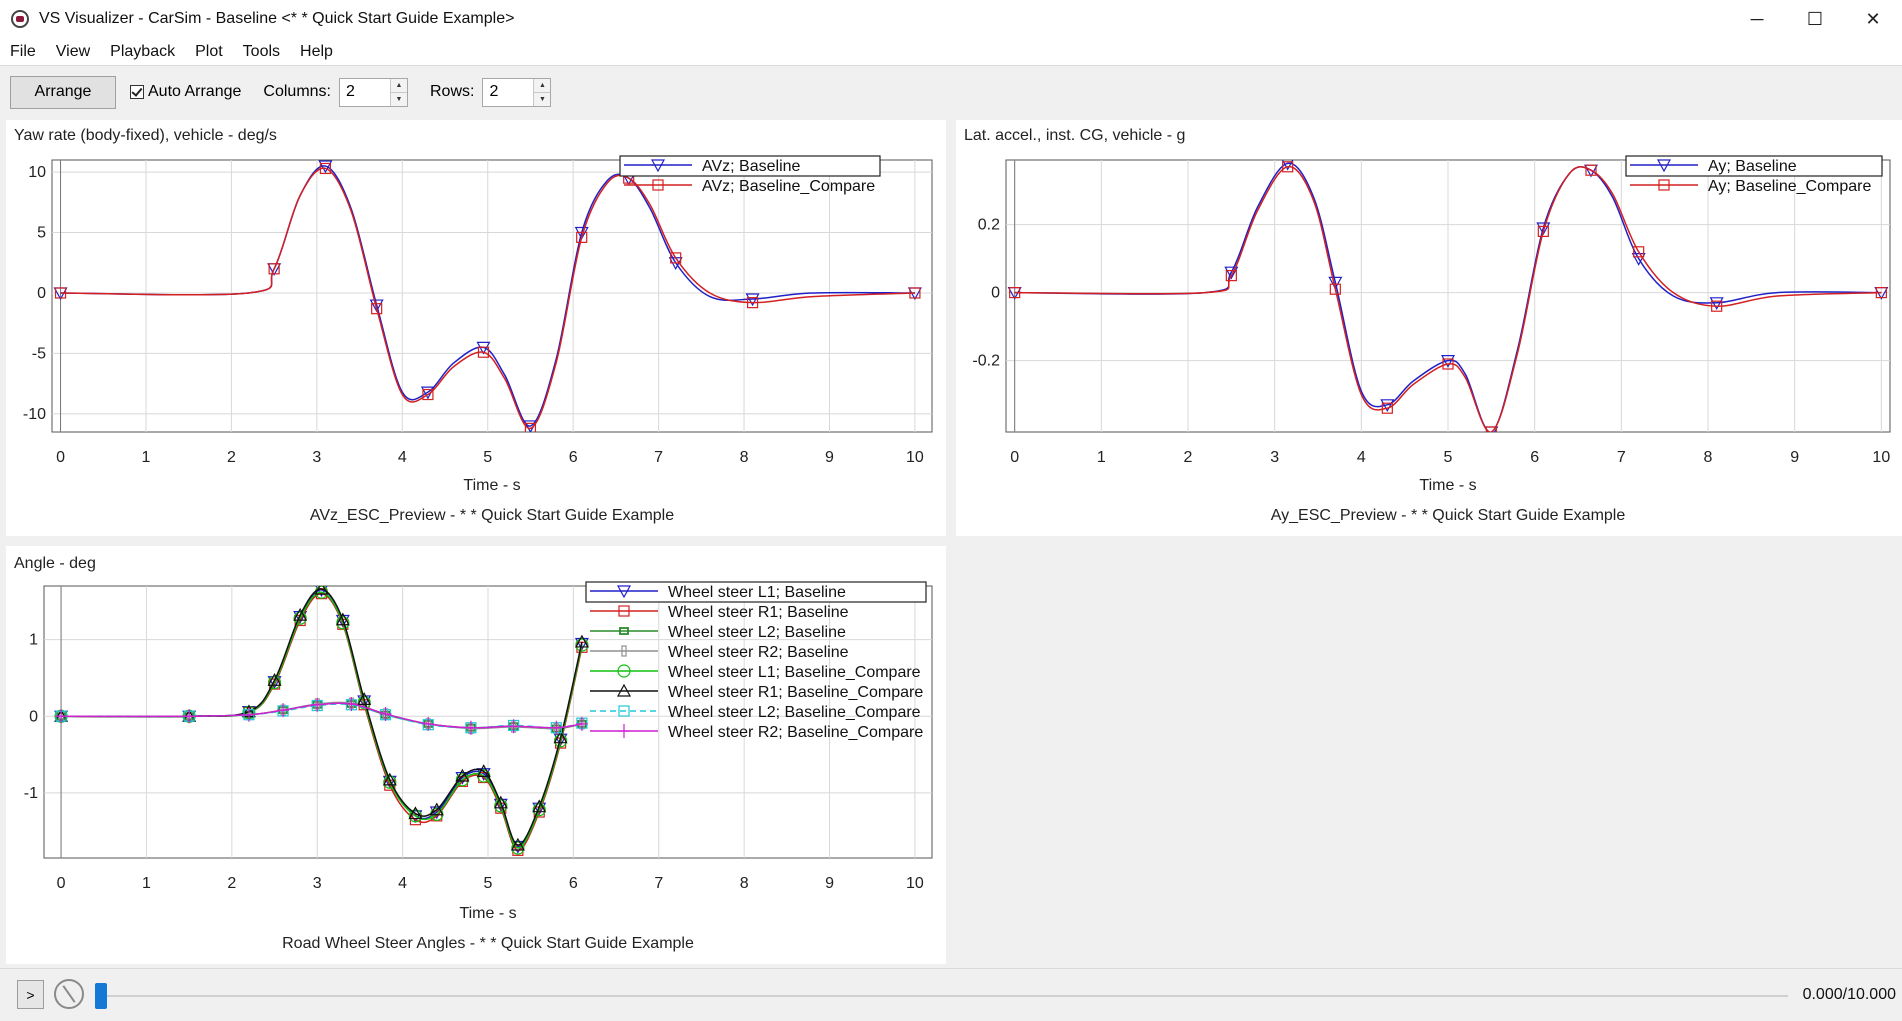  What do you see at coordinates (30, 994) in the screenshot?
I see `play-button: >` at bounding box center [30, 994].